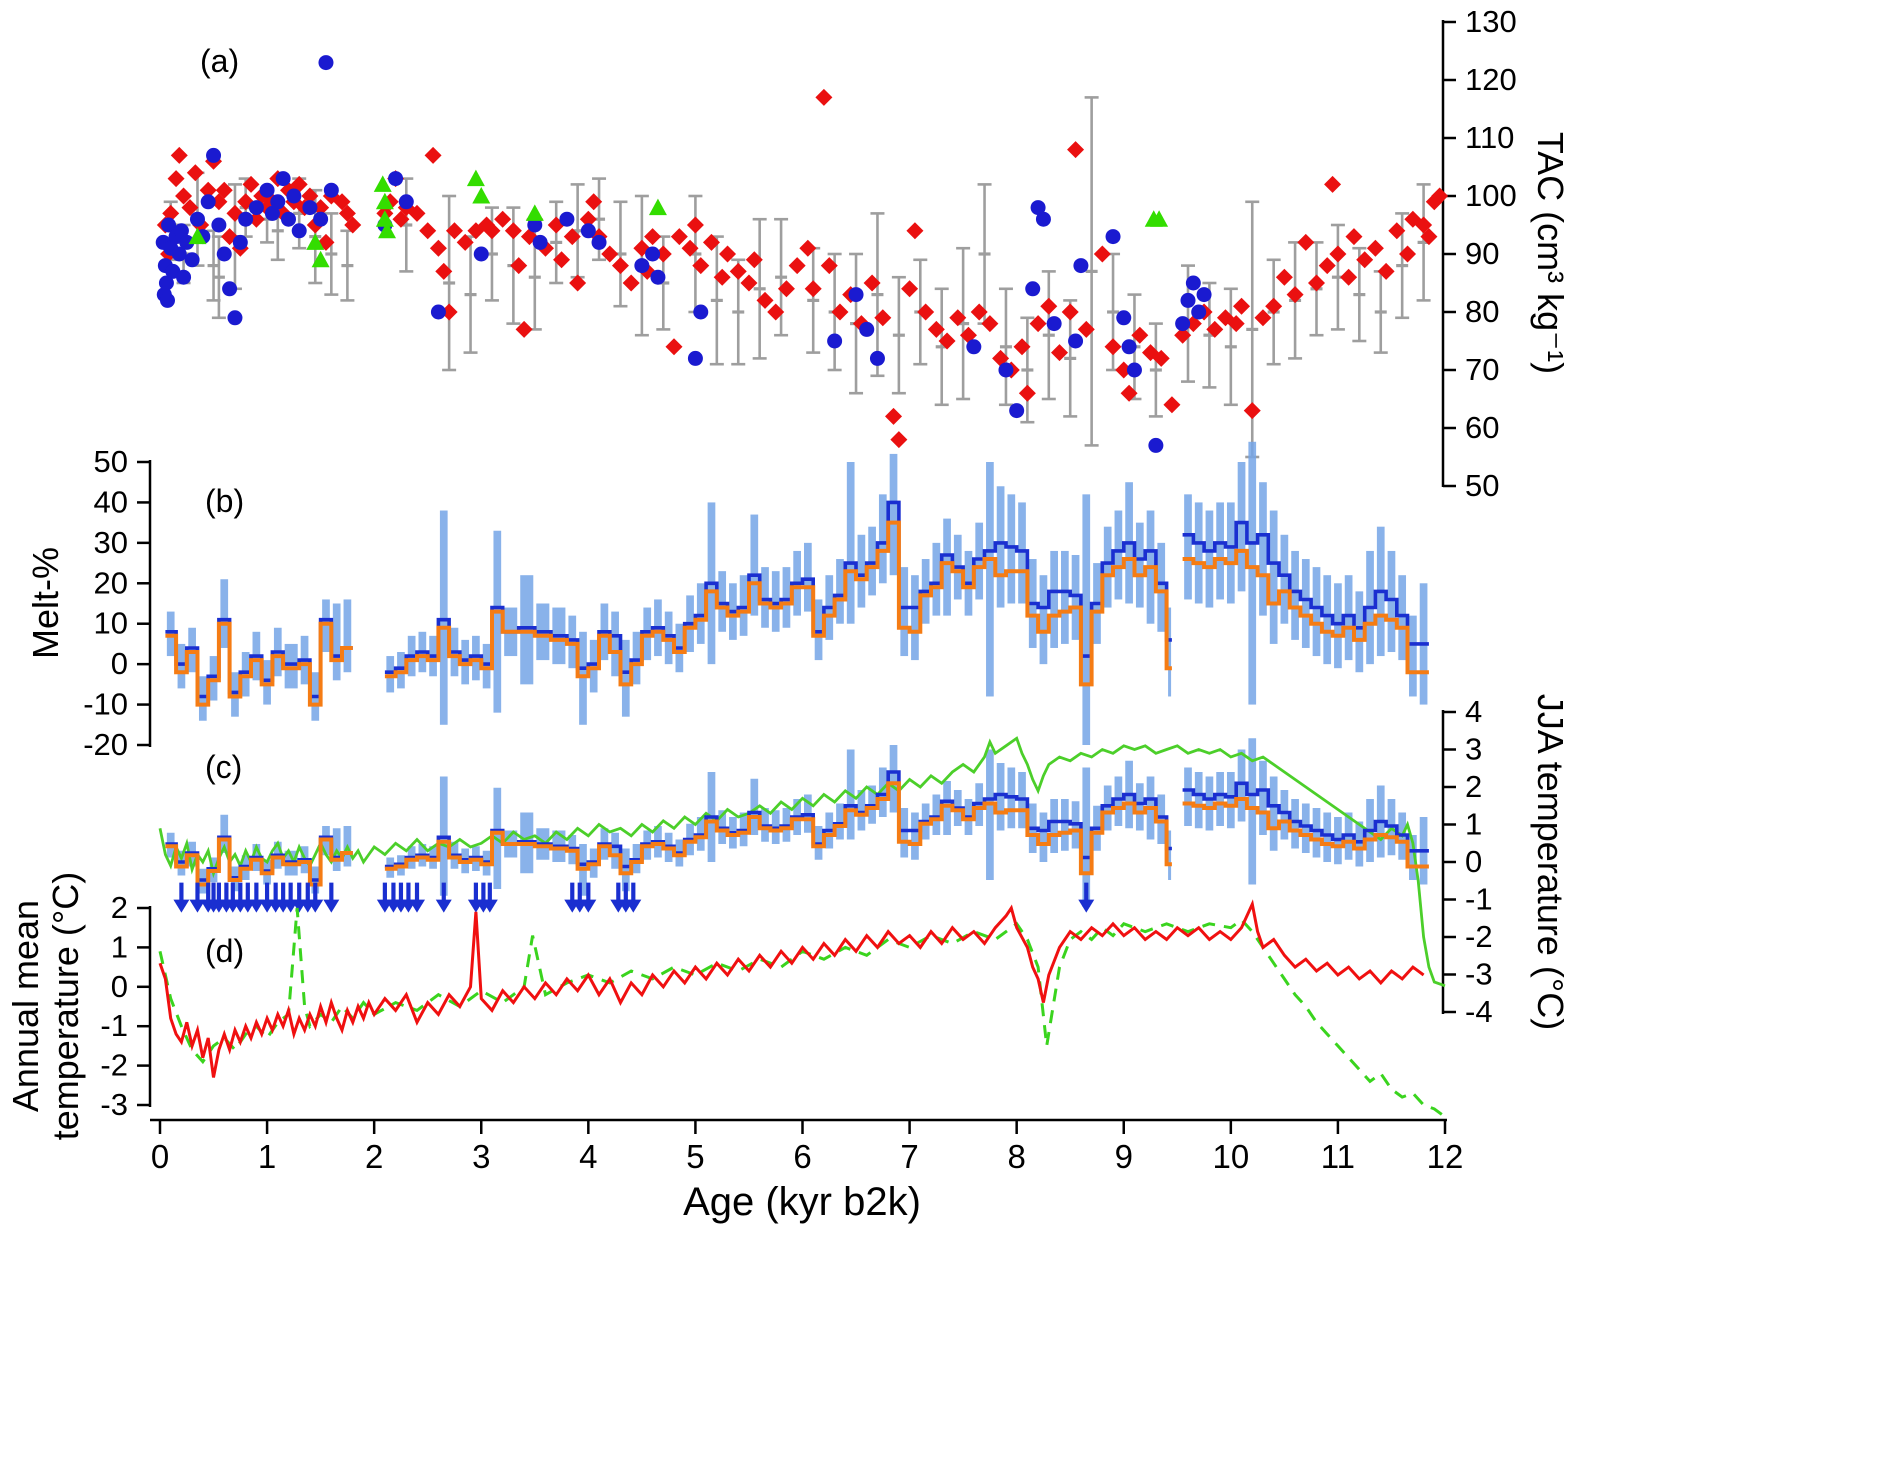 This screenshot has height=1459, width=1892. What do you see at coordinates (802, 1156) in the screenshot?
I see `tick-label: 6` at bounding box center [802, 1156].